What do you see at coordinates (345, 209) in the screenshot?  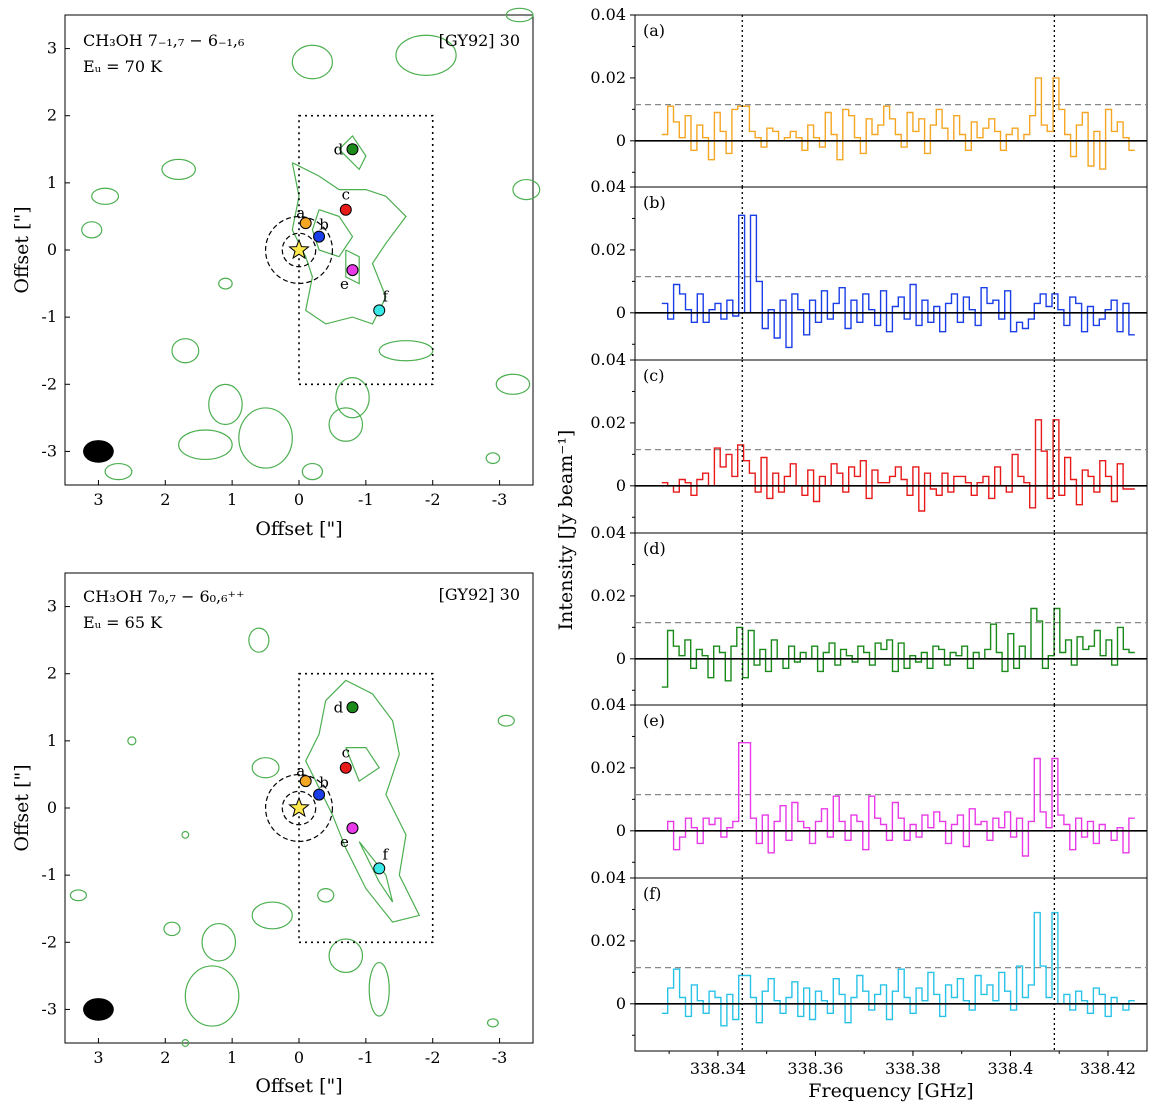 I see `source-point-c` at bounding box center [345, 209].